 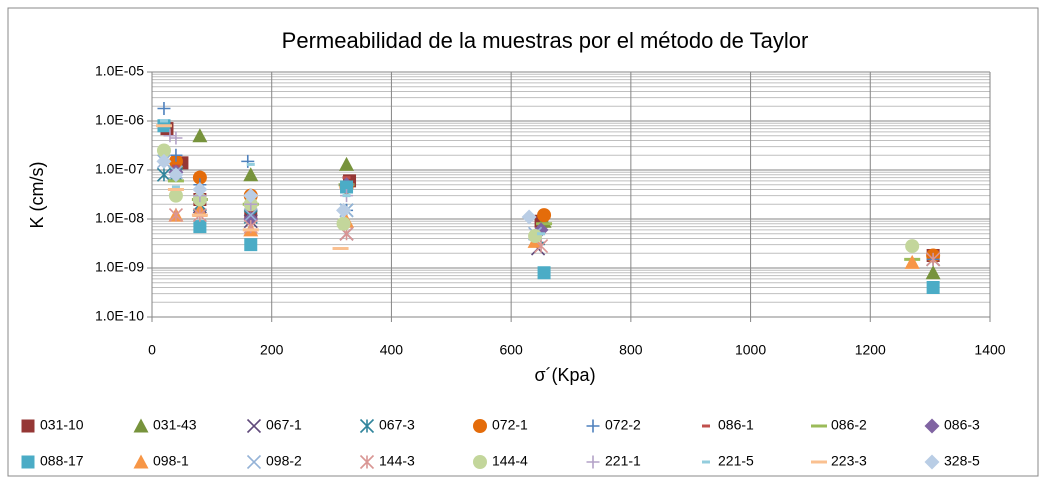 I want to click on y-tick-label: 1.0E-10, so click(x=119, y=316).